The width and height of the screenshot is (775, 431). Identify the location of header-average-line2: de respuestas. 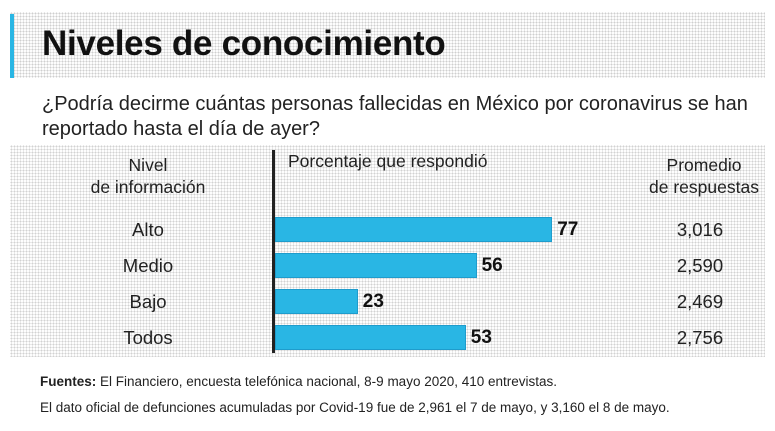
(704, 187).